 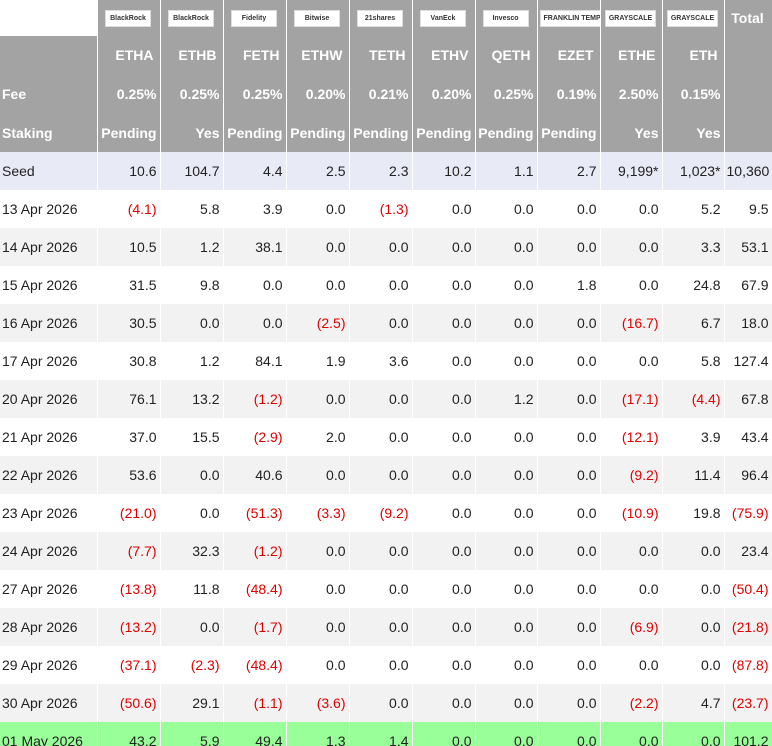 I want to click on ticker: QETH, so click(x=506, y=55).